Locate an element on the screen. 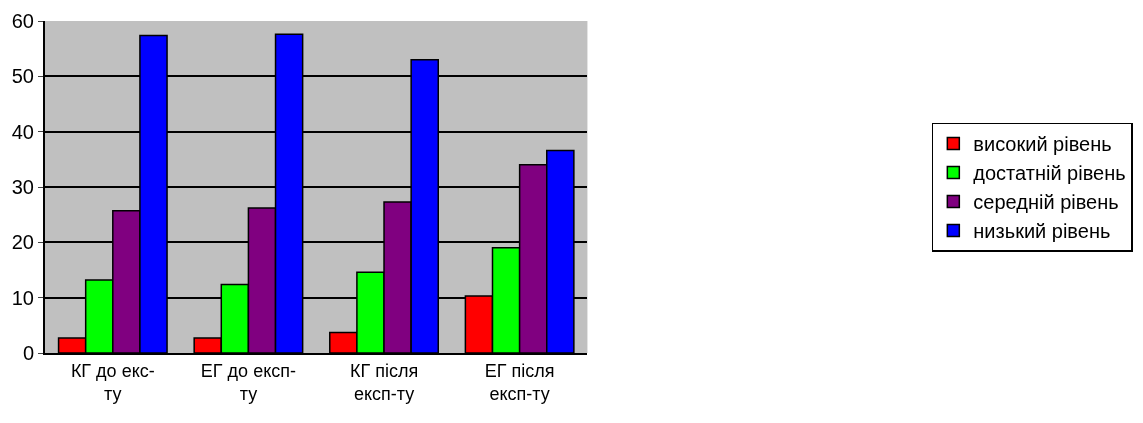  x-tick-label: КГ до екс- ту is located at coordinates (112, 382).